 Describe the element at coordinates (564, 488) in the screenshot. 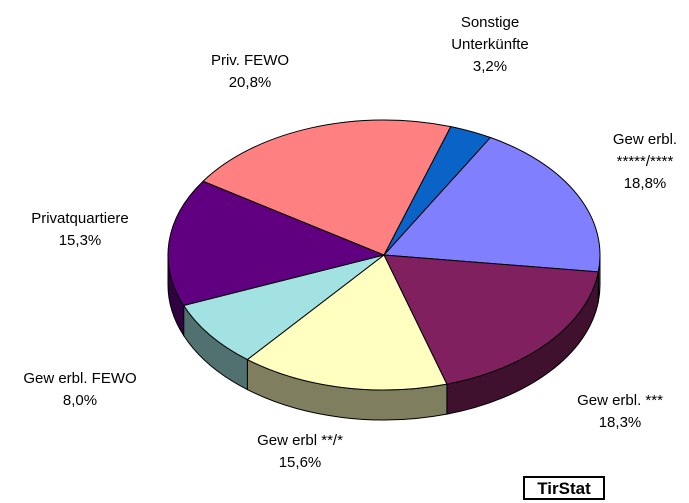

I see `source-label: TirStat` at that location.